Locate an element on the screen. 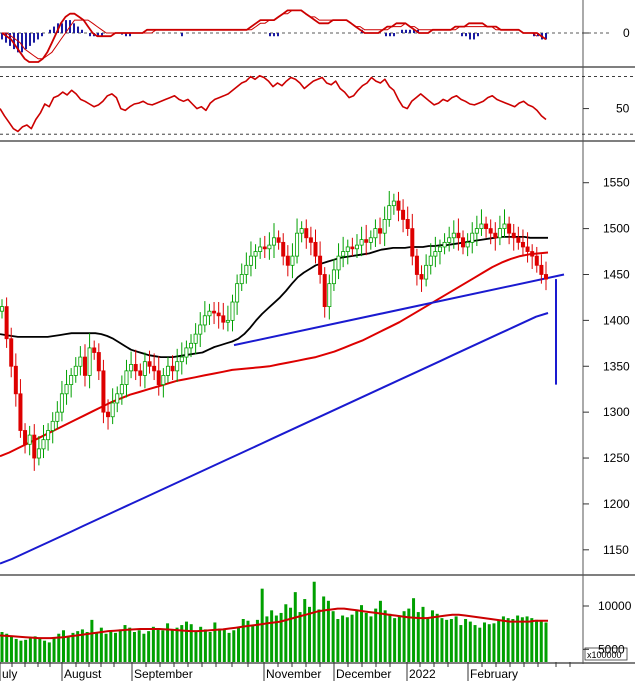 Image resolution: width=635 pixels, height=681 pixels. tick-label: 1250 is located at coordinates (616, 458).